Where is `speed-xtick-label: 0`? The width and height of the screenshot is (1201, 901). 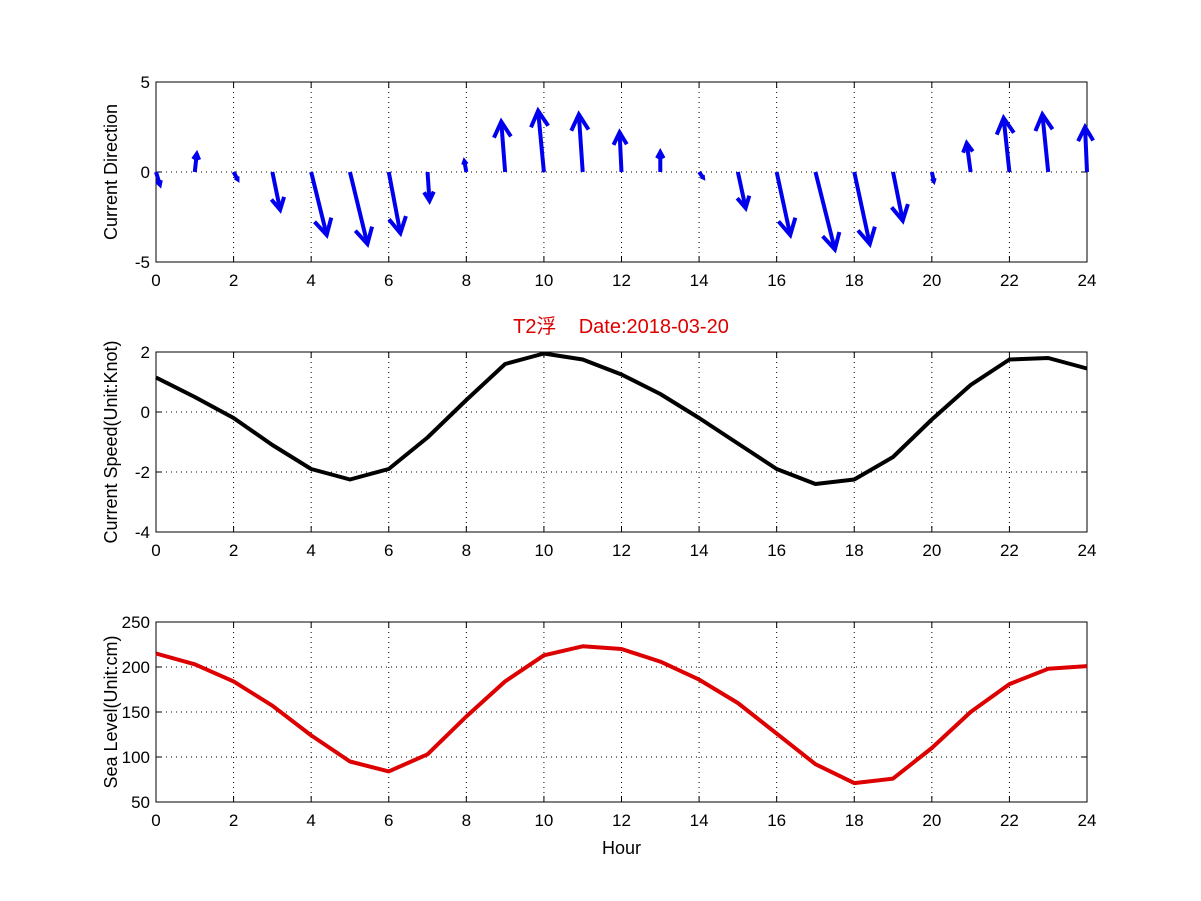
speed-xtick-label: 0 is located at coordinates (155, 550).